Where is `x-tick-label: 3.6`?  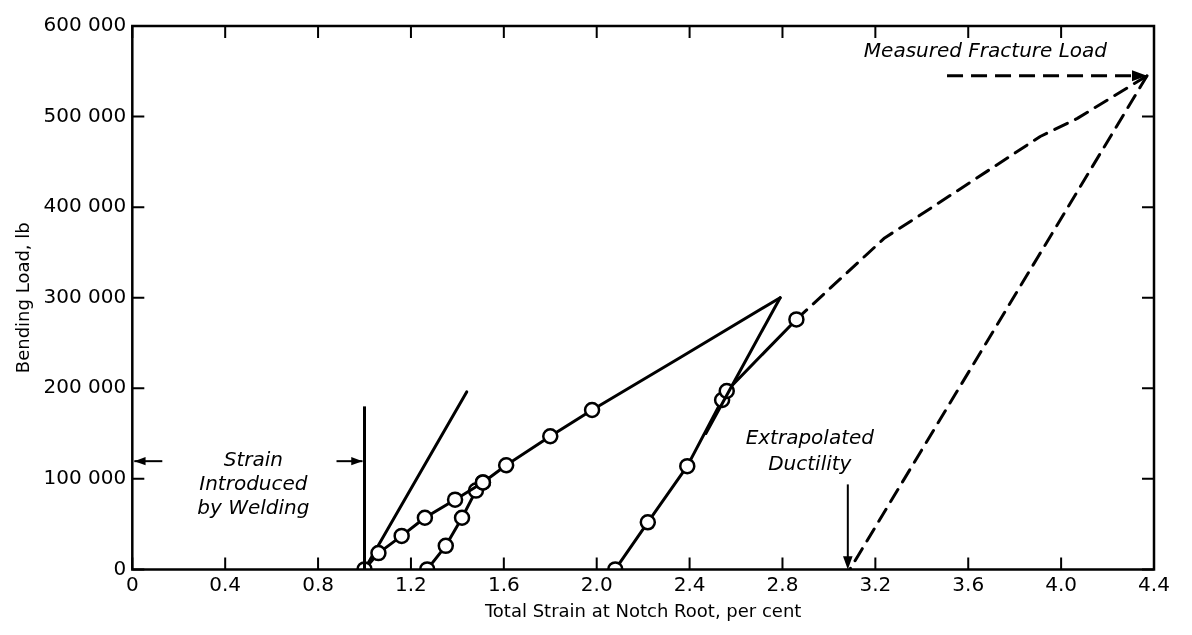 x-tick-label: 3.6 is located at coordinates (968, 583).